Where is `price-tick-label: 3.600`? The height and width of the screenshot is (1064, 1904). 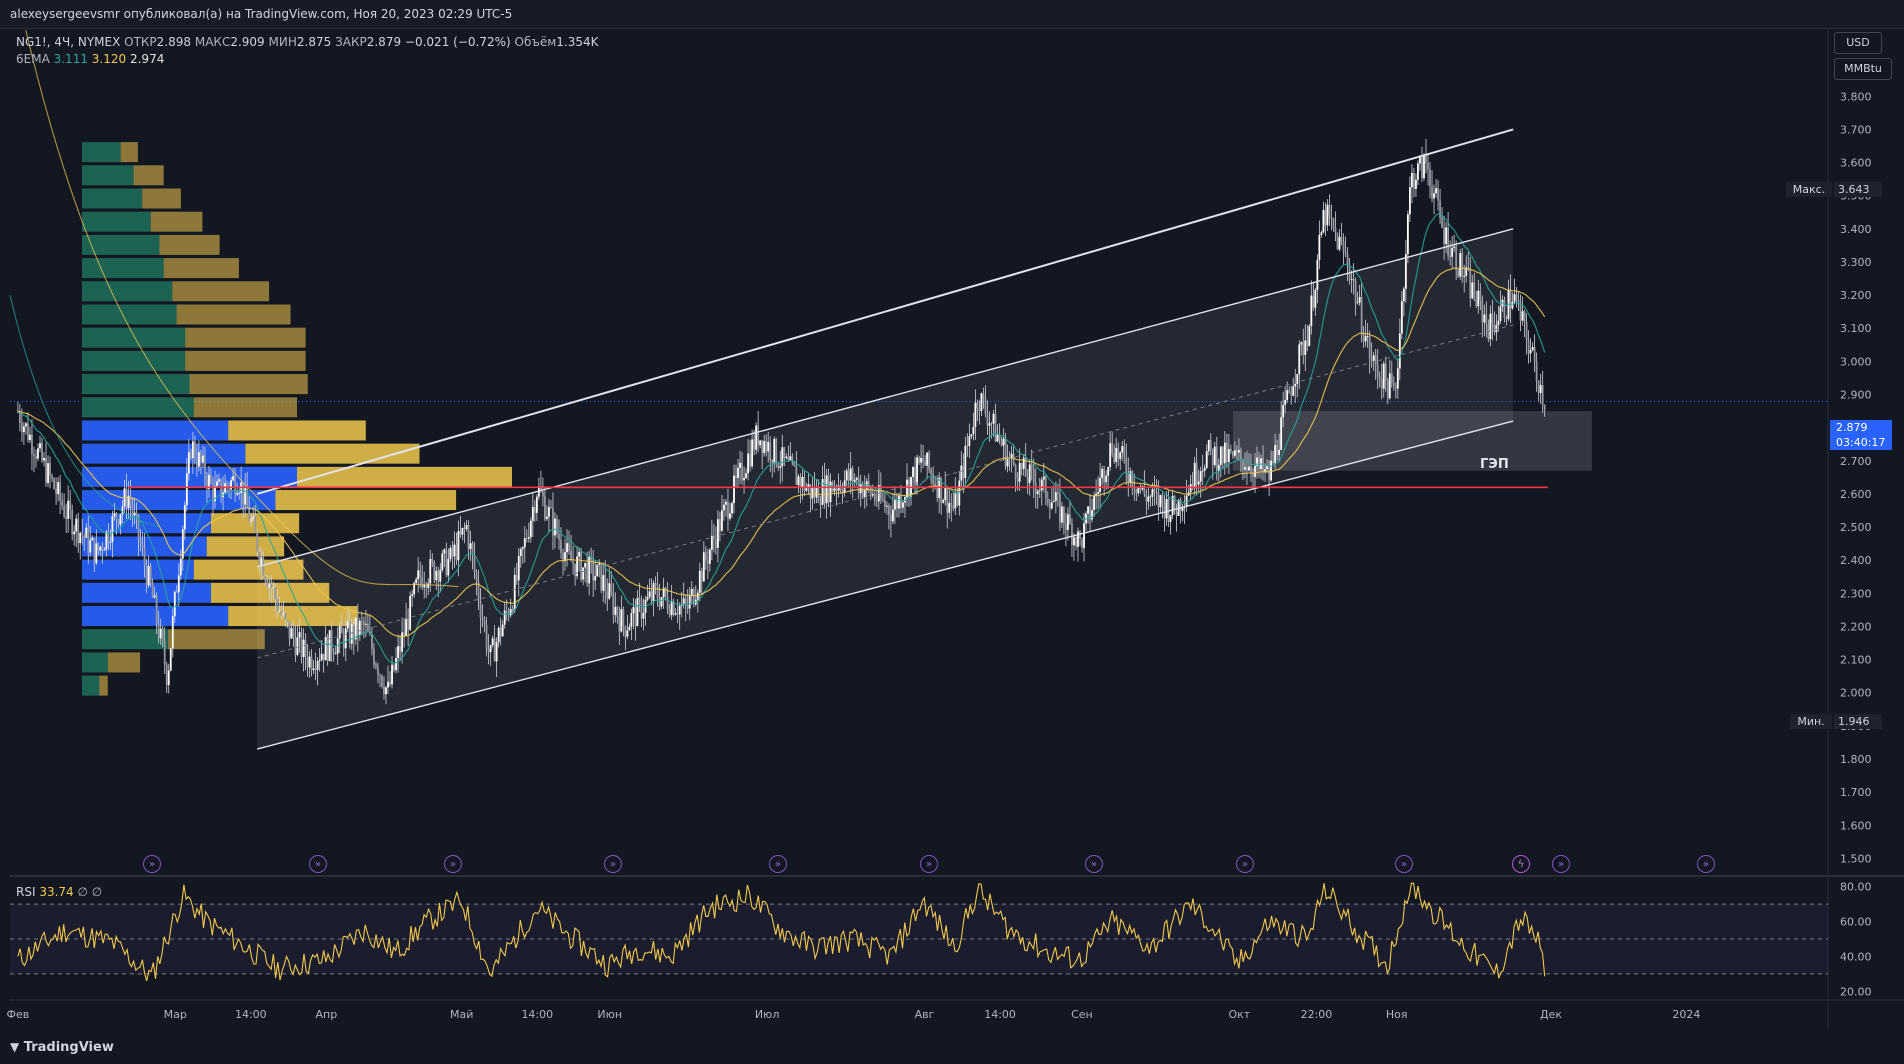 price-tick-label: 3.600 is located at coordinates (1856, 163).